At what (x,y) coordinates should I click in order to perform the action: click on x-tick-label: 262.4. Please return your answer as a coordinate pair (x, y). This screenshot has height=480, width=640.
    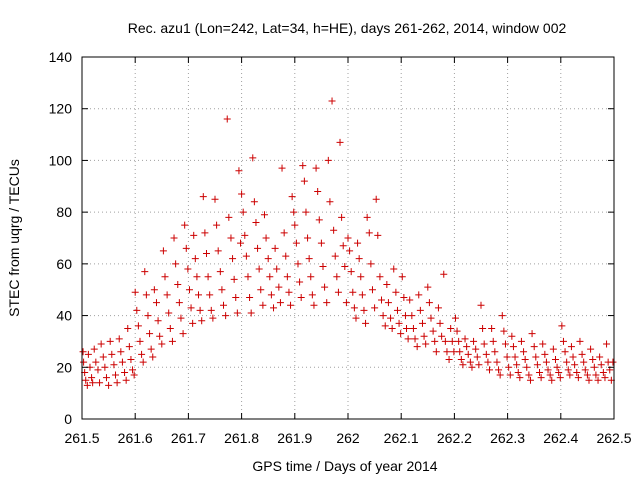
    Looking at the image, I should click on (560, 438).